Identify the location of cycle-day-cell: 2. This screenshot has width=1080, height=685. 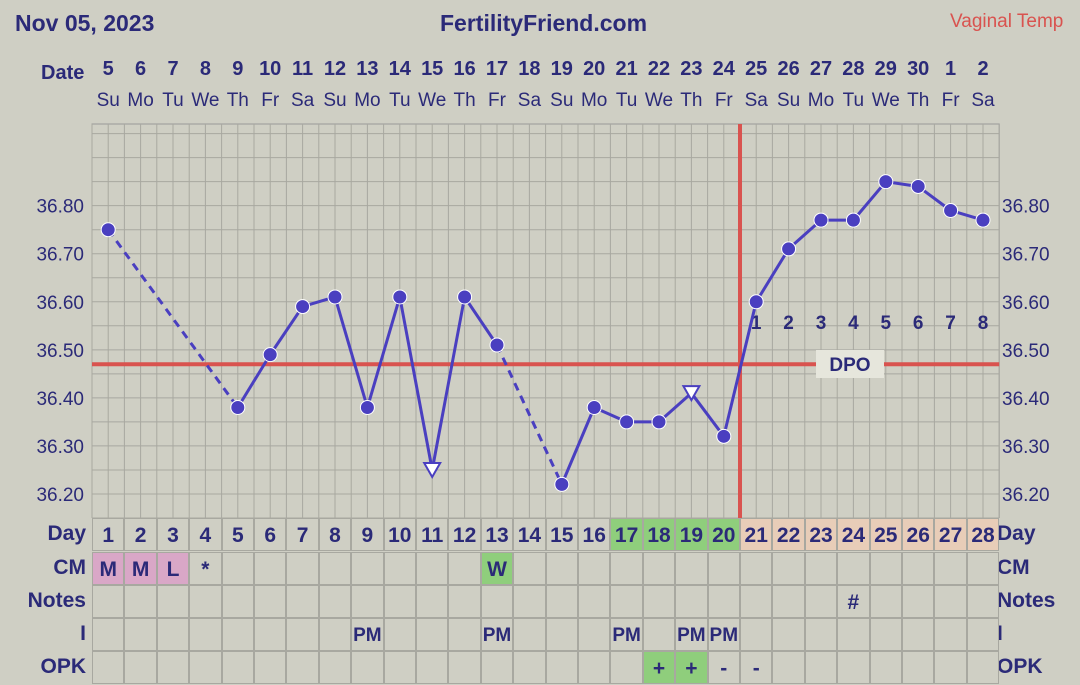
(140, 534).